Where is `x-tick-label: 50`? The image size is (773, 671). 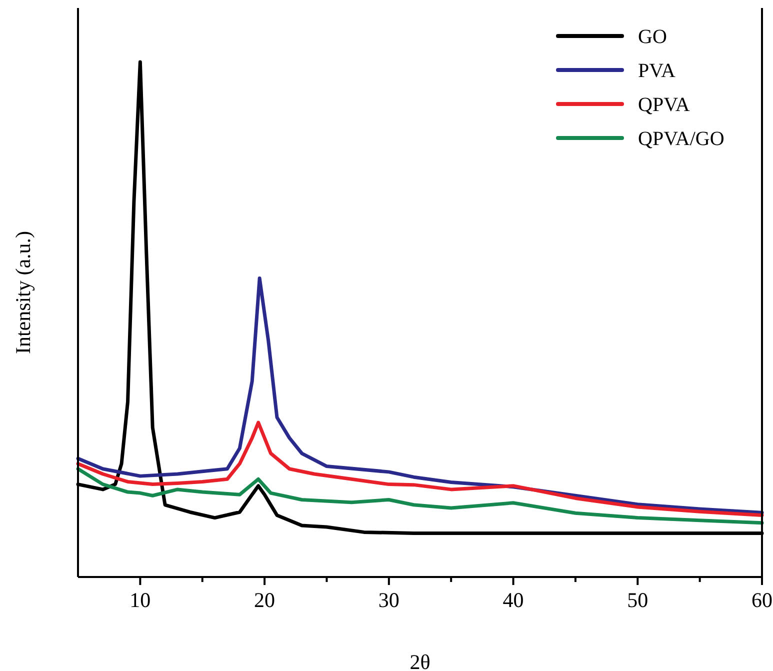 x-tick-label: 50 is located at coordinates (637, 600).